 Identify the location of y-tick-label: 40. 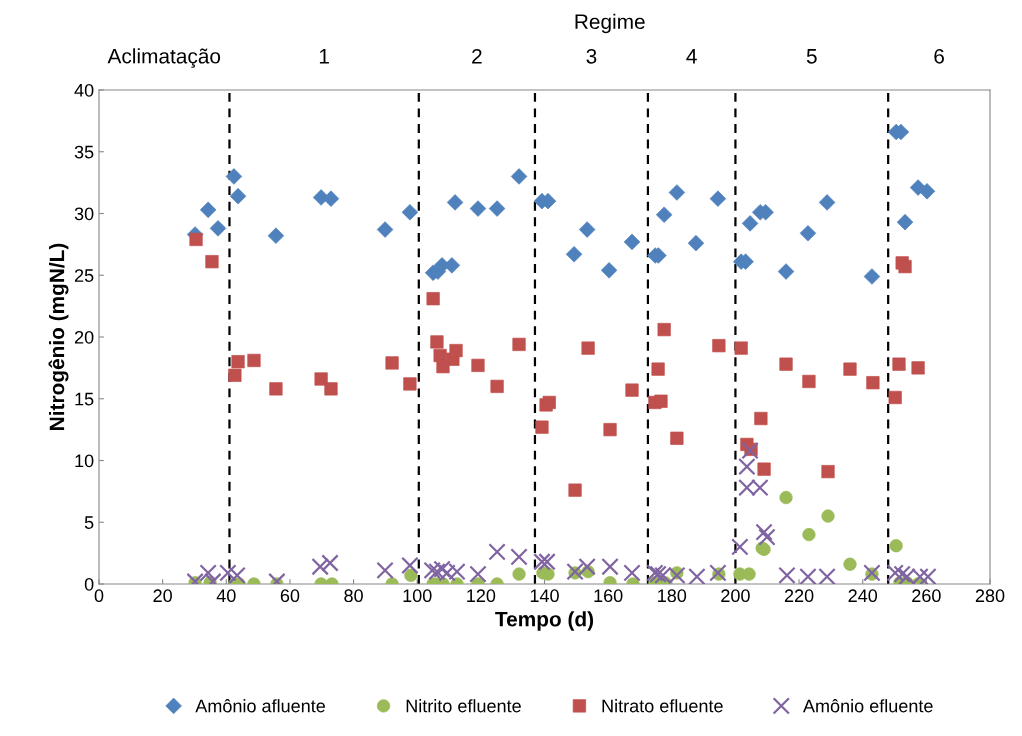
(84, 90).